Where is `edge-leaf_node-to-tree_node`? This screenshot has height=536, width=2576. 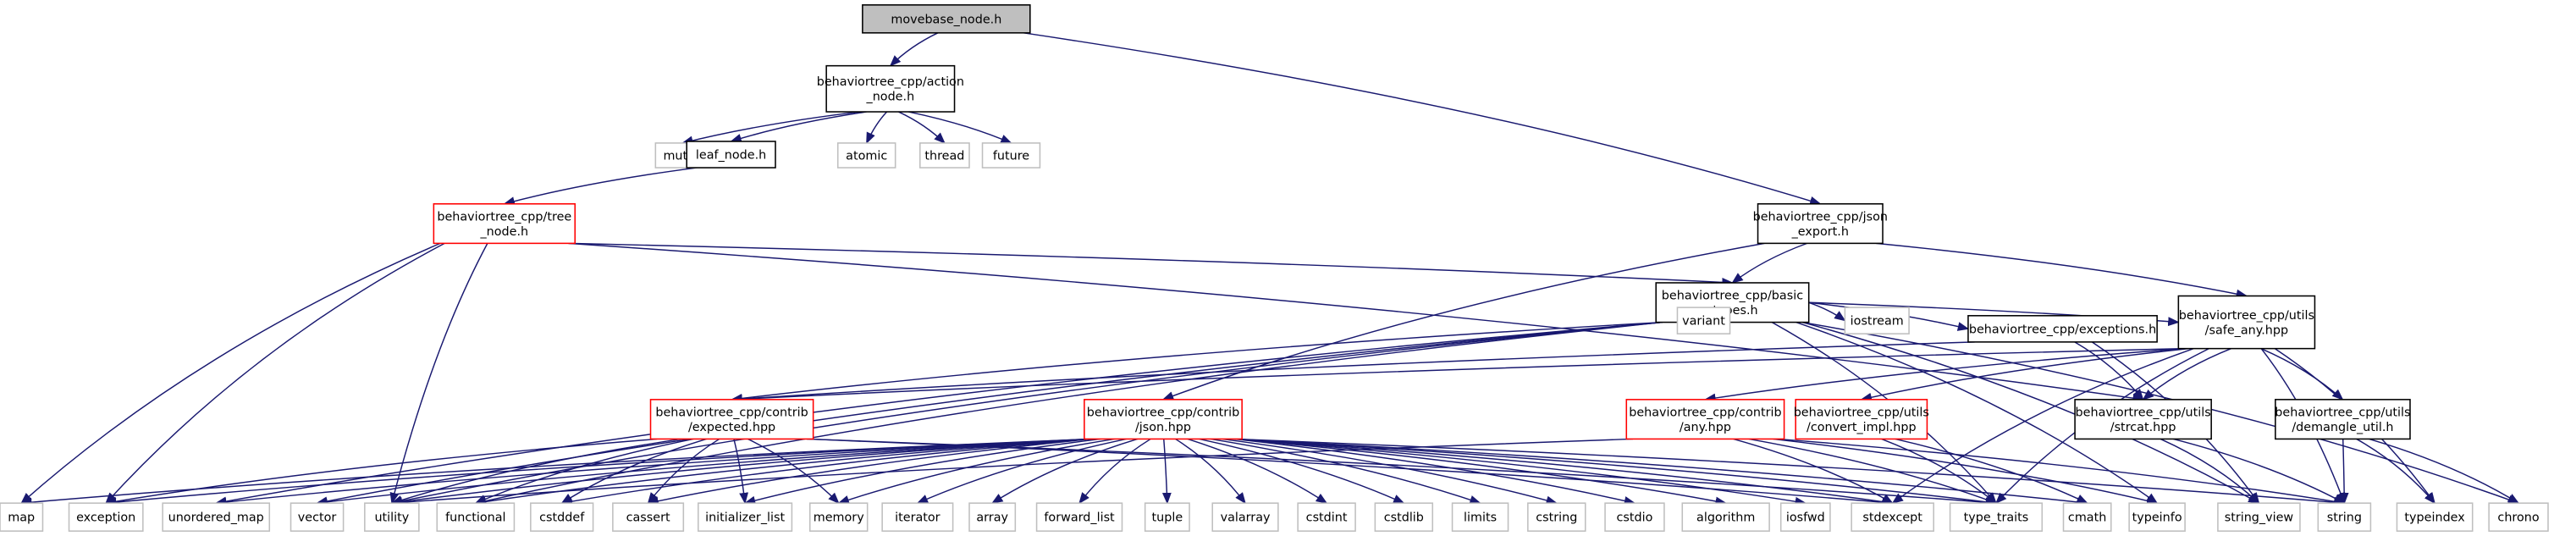 edge-leaf_node-to-tree_node is located at coordinates (600, 187).